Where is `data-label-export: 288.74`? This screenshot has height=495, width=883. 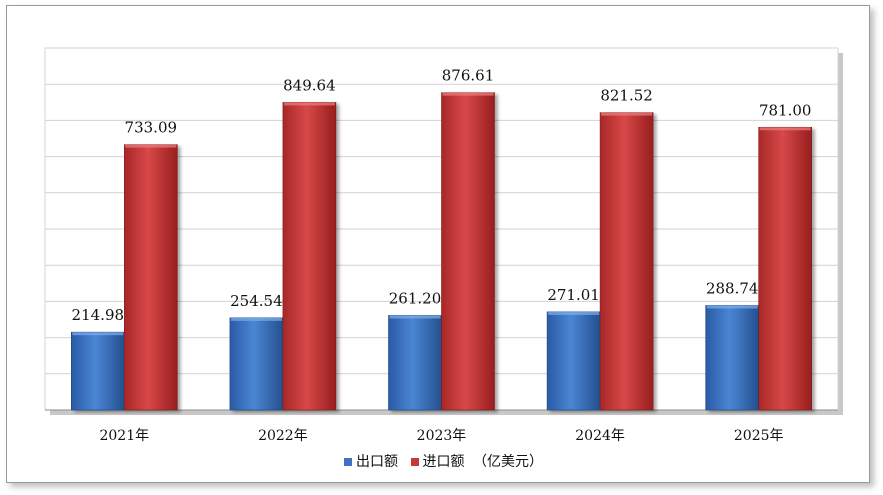 data-label-export: 288.74 is located at coordinates (732, 288).